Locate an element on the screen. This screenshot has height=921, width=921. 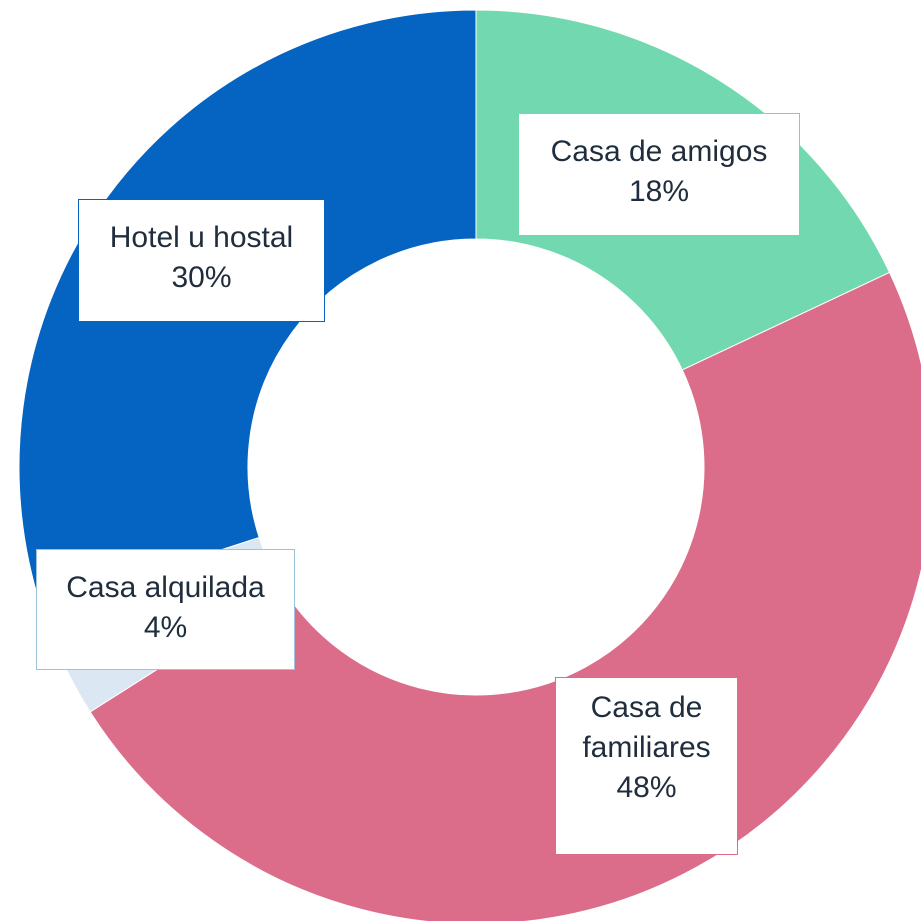
label-value: 48% is located at coordinates (646, 787).